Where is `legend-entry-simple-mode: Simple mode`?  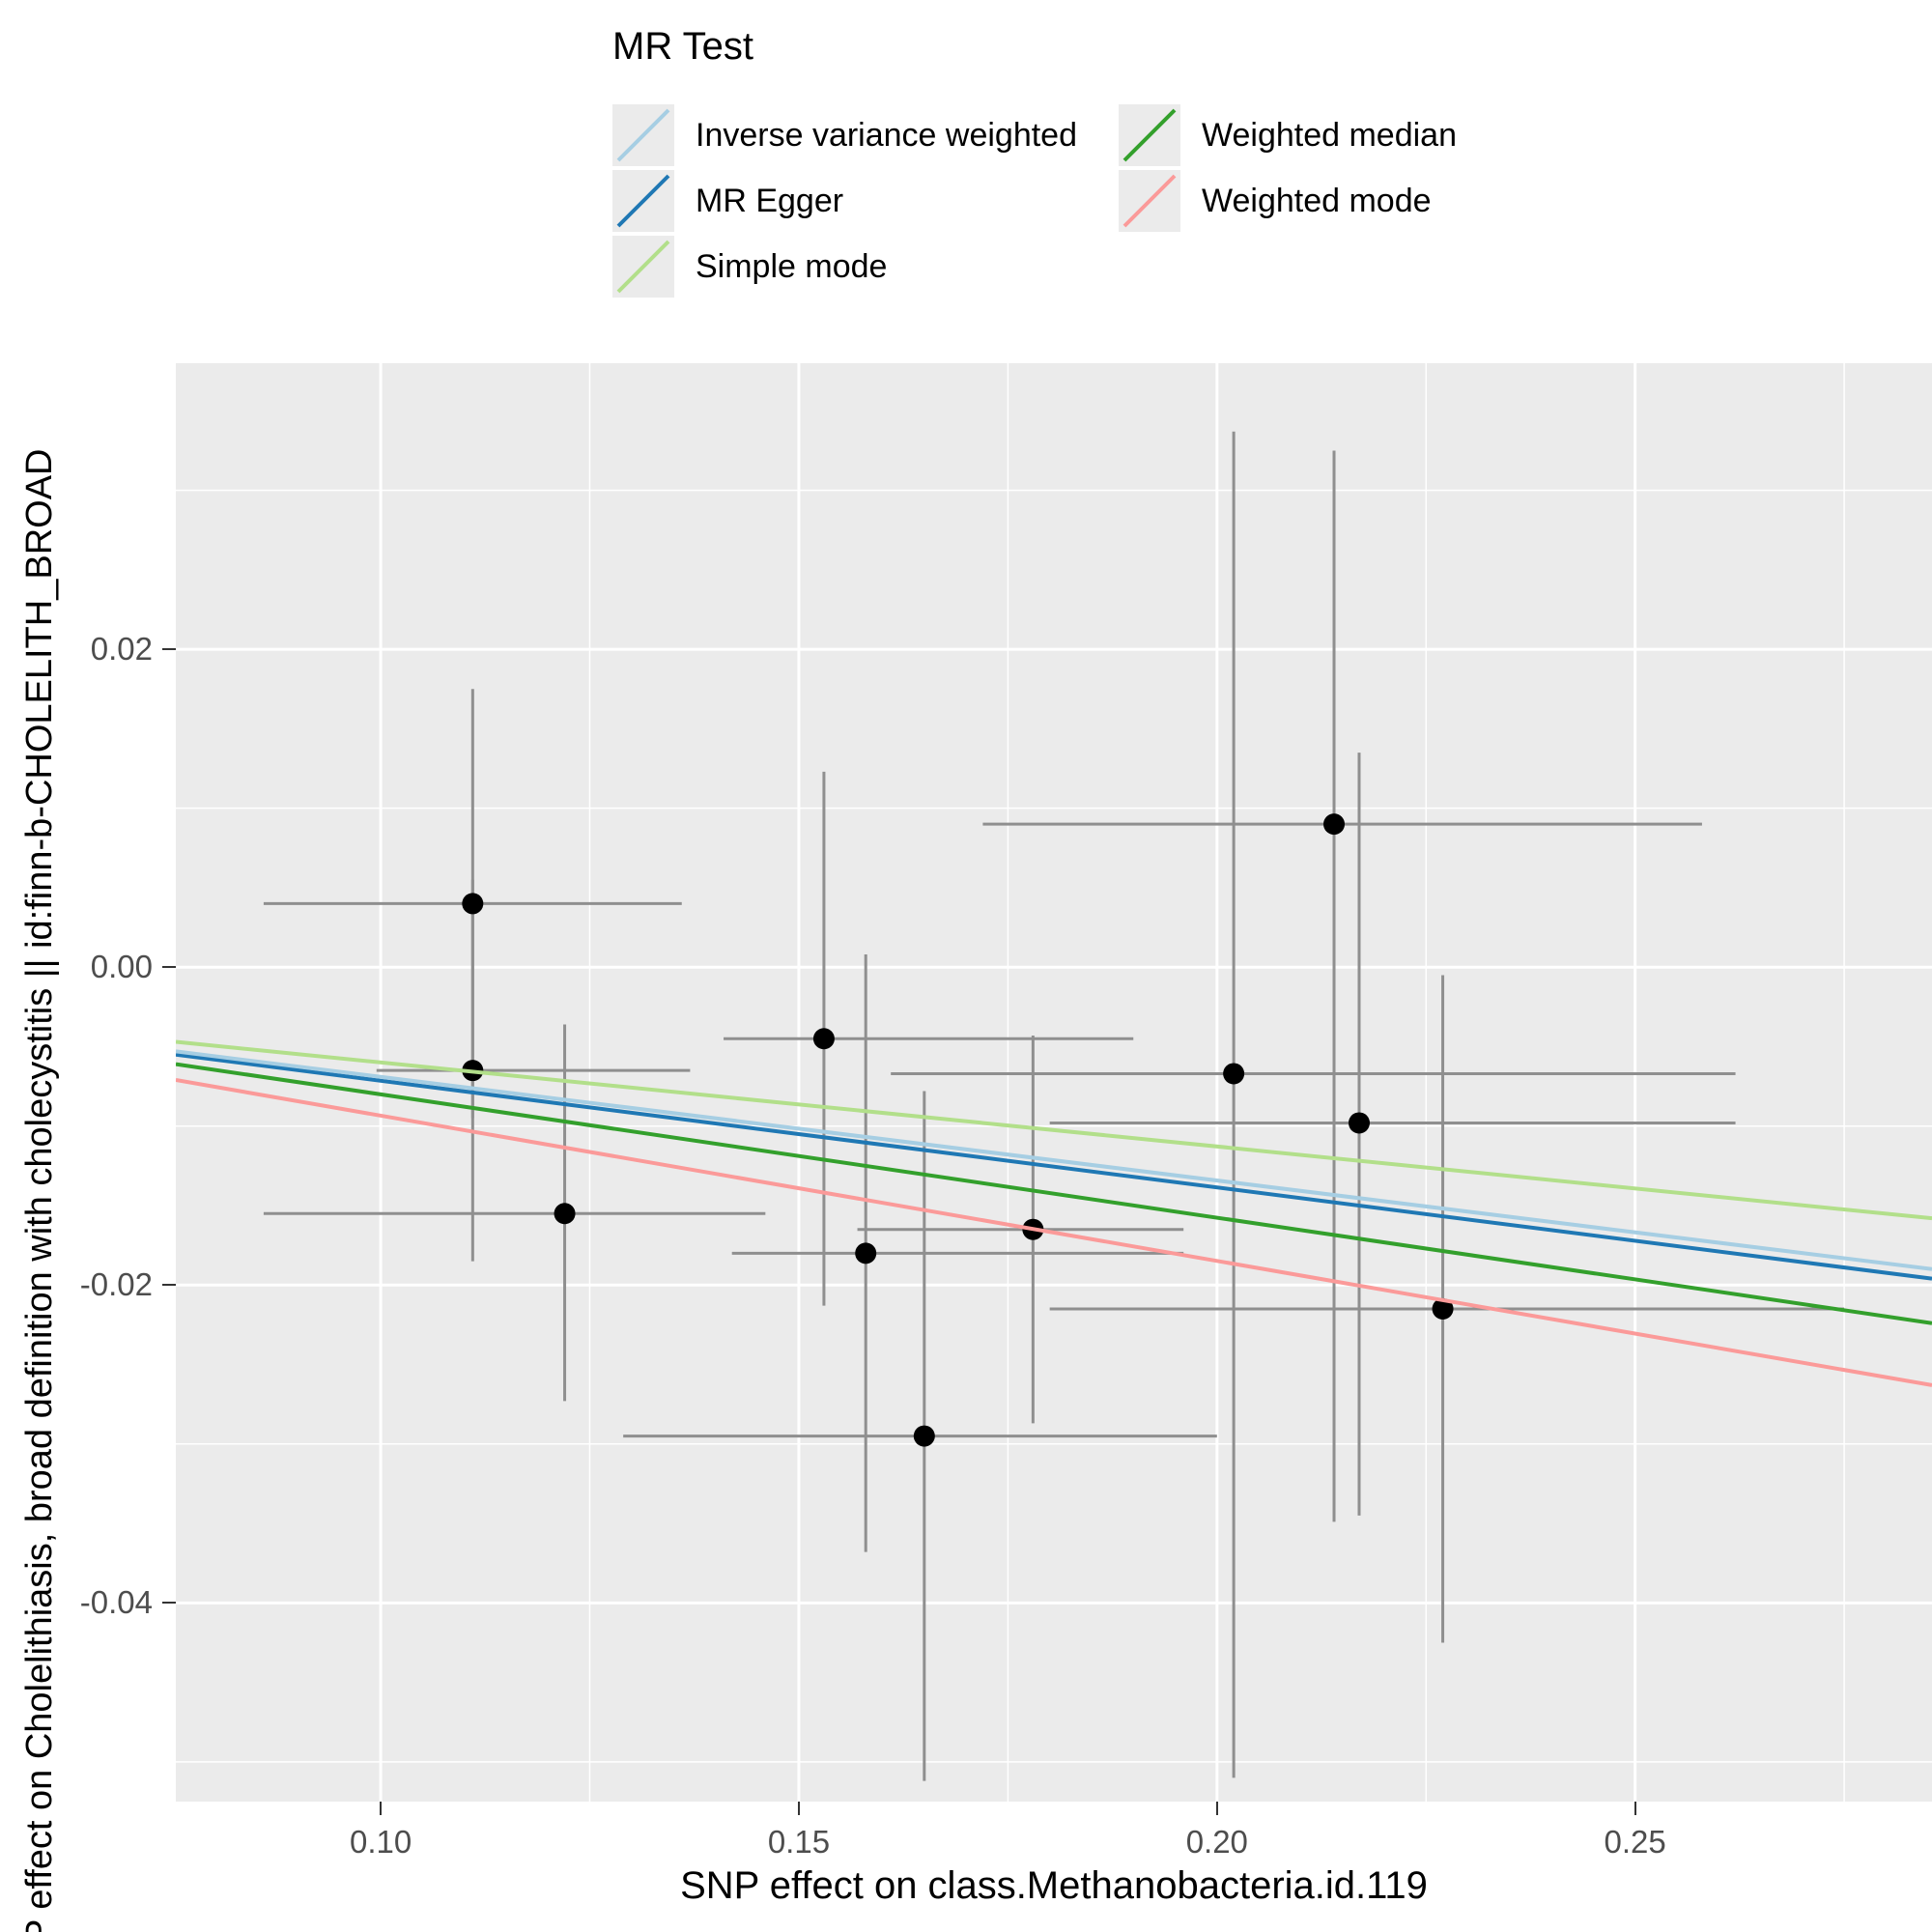
legend-entry-simple-mode: Simple mode is located at coordinates (749, 267).